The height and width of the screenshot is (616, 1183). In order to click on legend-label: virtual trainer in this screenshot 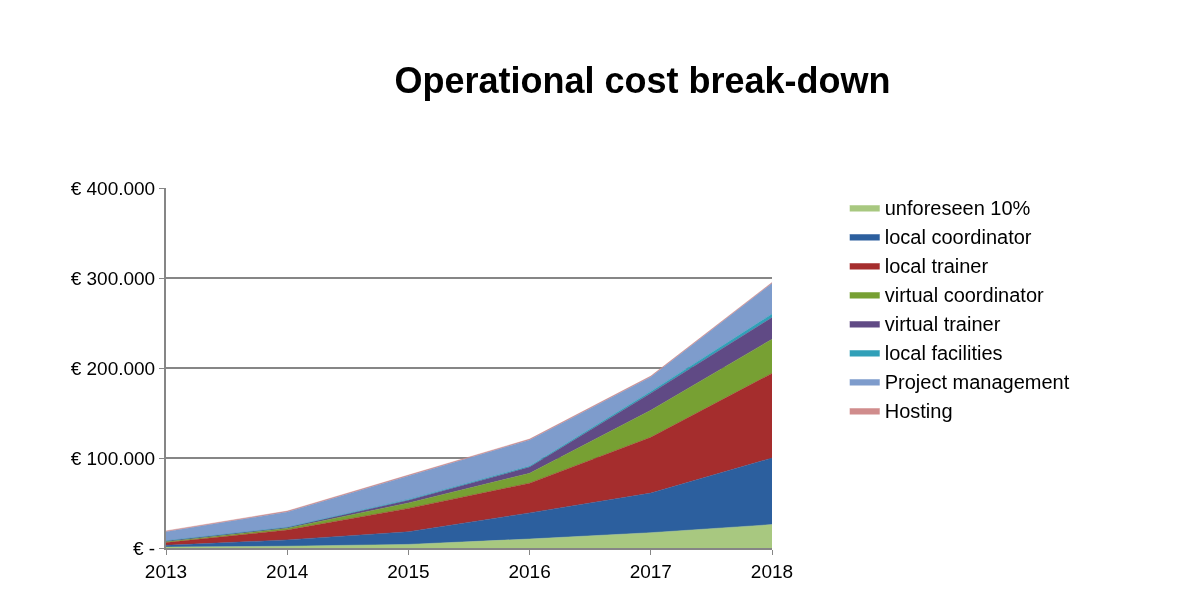, I will do `click(942, 324)`.